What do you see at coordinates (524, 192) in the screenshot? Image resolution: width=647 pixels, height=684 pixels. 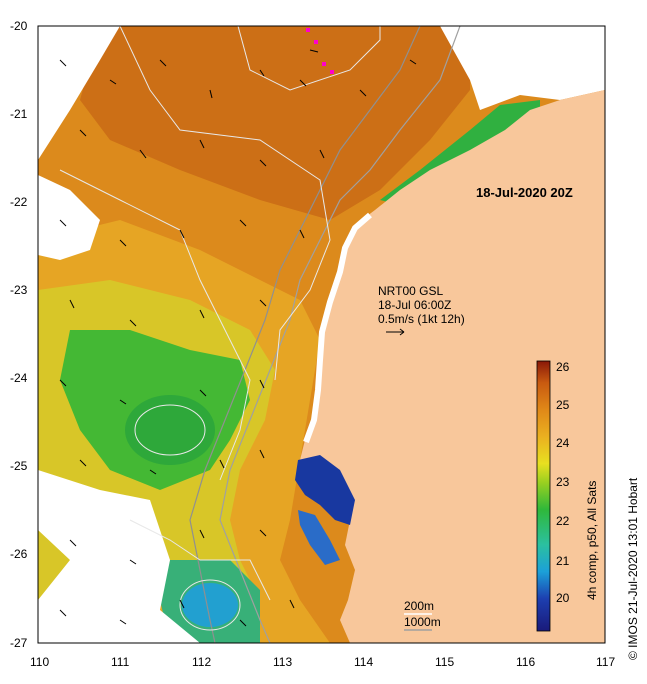 I see `timestamp-label: 18-Jul-2020 20Z` at bounding box center [524, 192].